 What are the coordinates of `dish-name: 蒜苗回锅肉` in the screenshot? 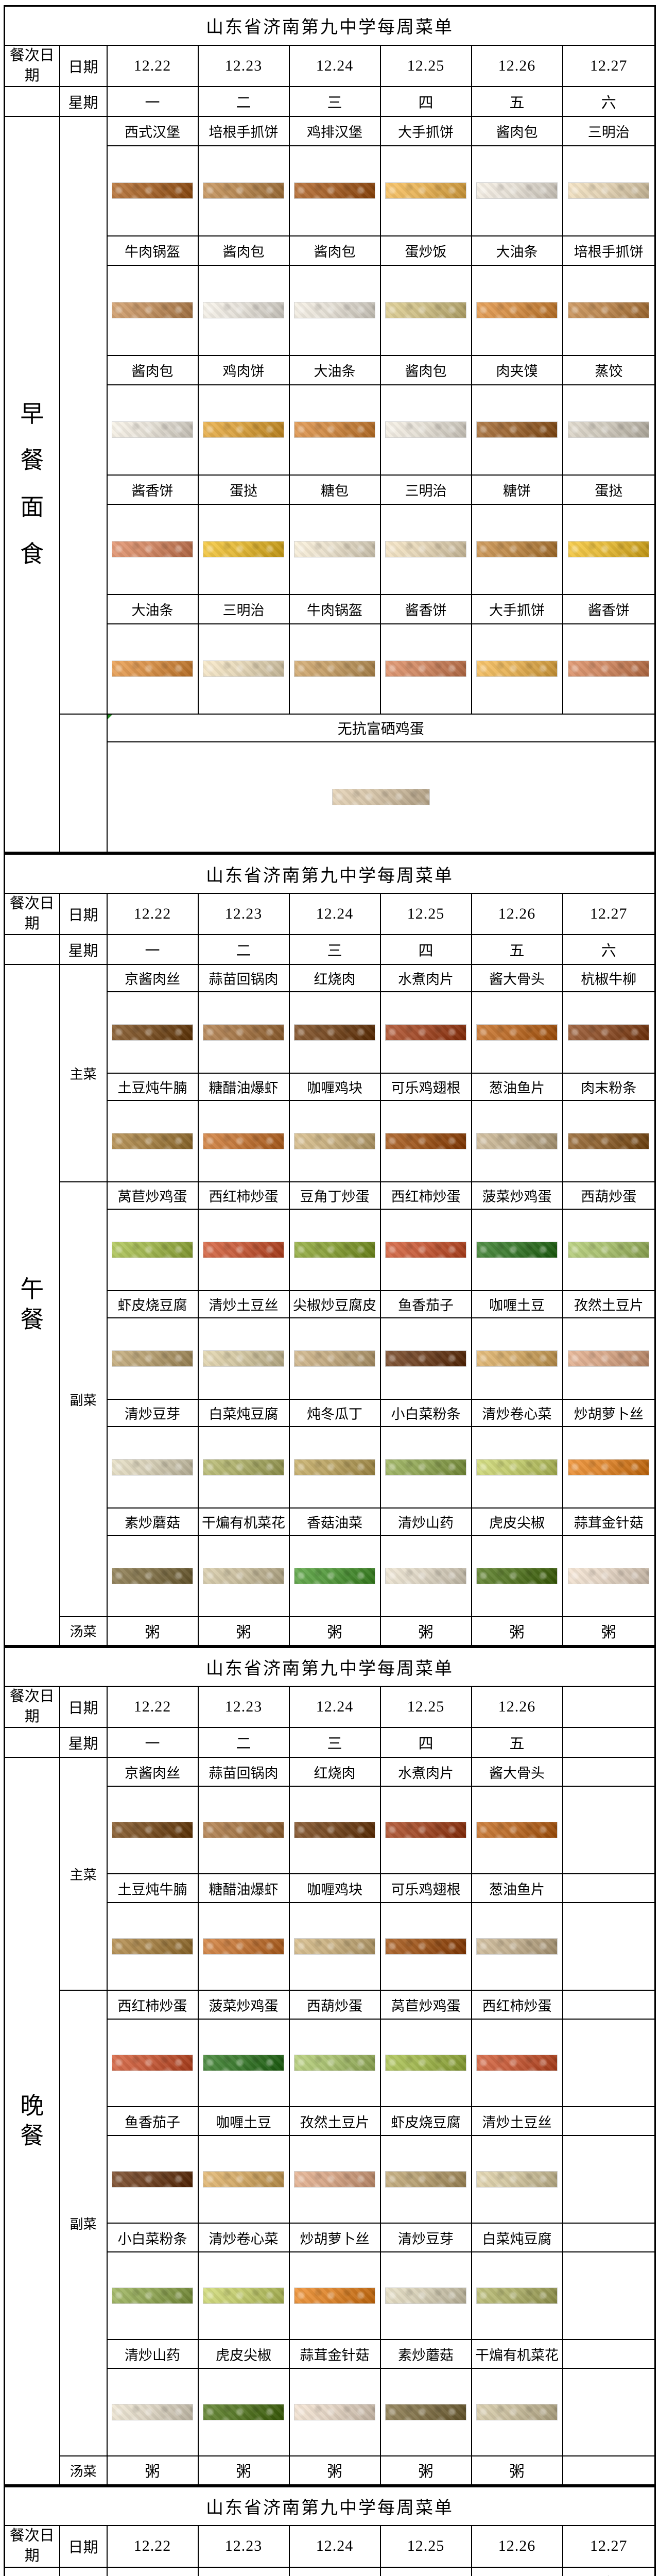 It's located at (244, 979).